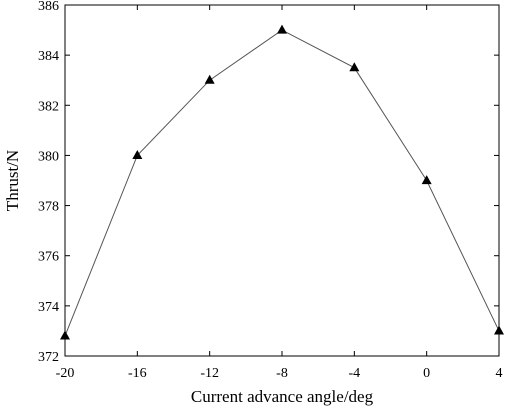 The image size is (505, 408). Describe the element at coordinates (65, 373) in the screenshot. I see `x-tick-label: -20` at that location.